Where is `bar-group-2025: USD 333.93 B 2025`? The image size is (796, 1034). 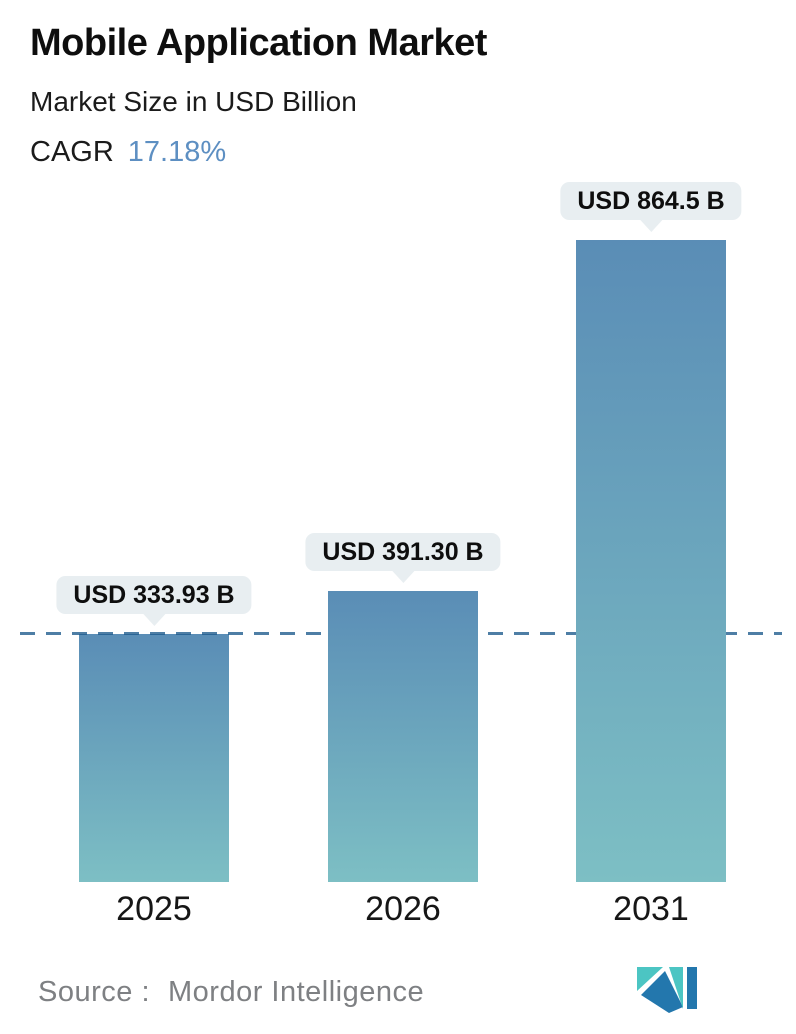 bar-group-2025: USD 333.93 B 2025 is located at coordinates (154, 752).